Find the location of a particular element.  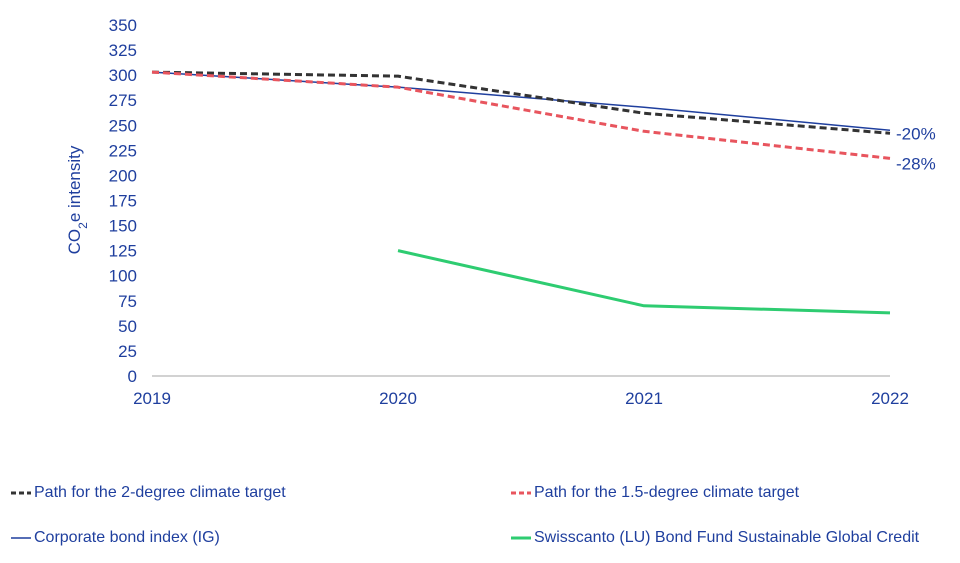

y-tick-label: 300 is located at coordinates (123, 75).